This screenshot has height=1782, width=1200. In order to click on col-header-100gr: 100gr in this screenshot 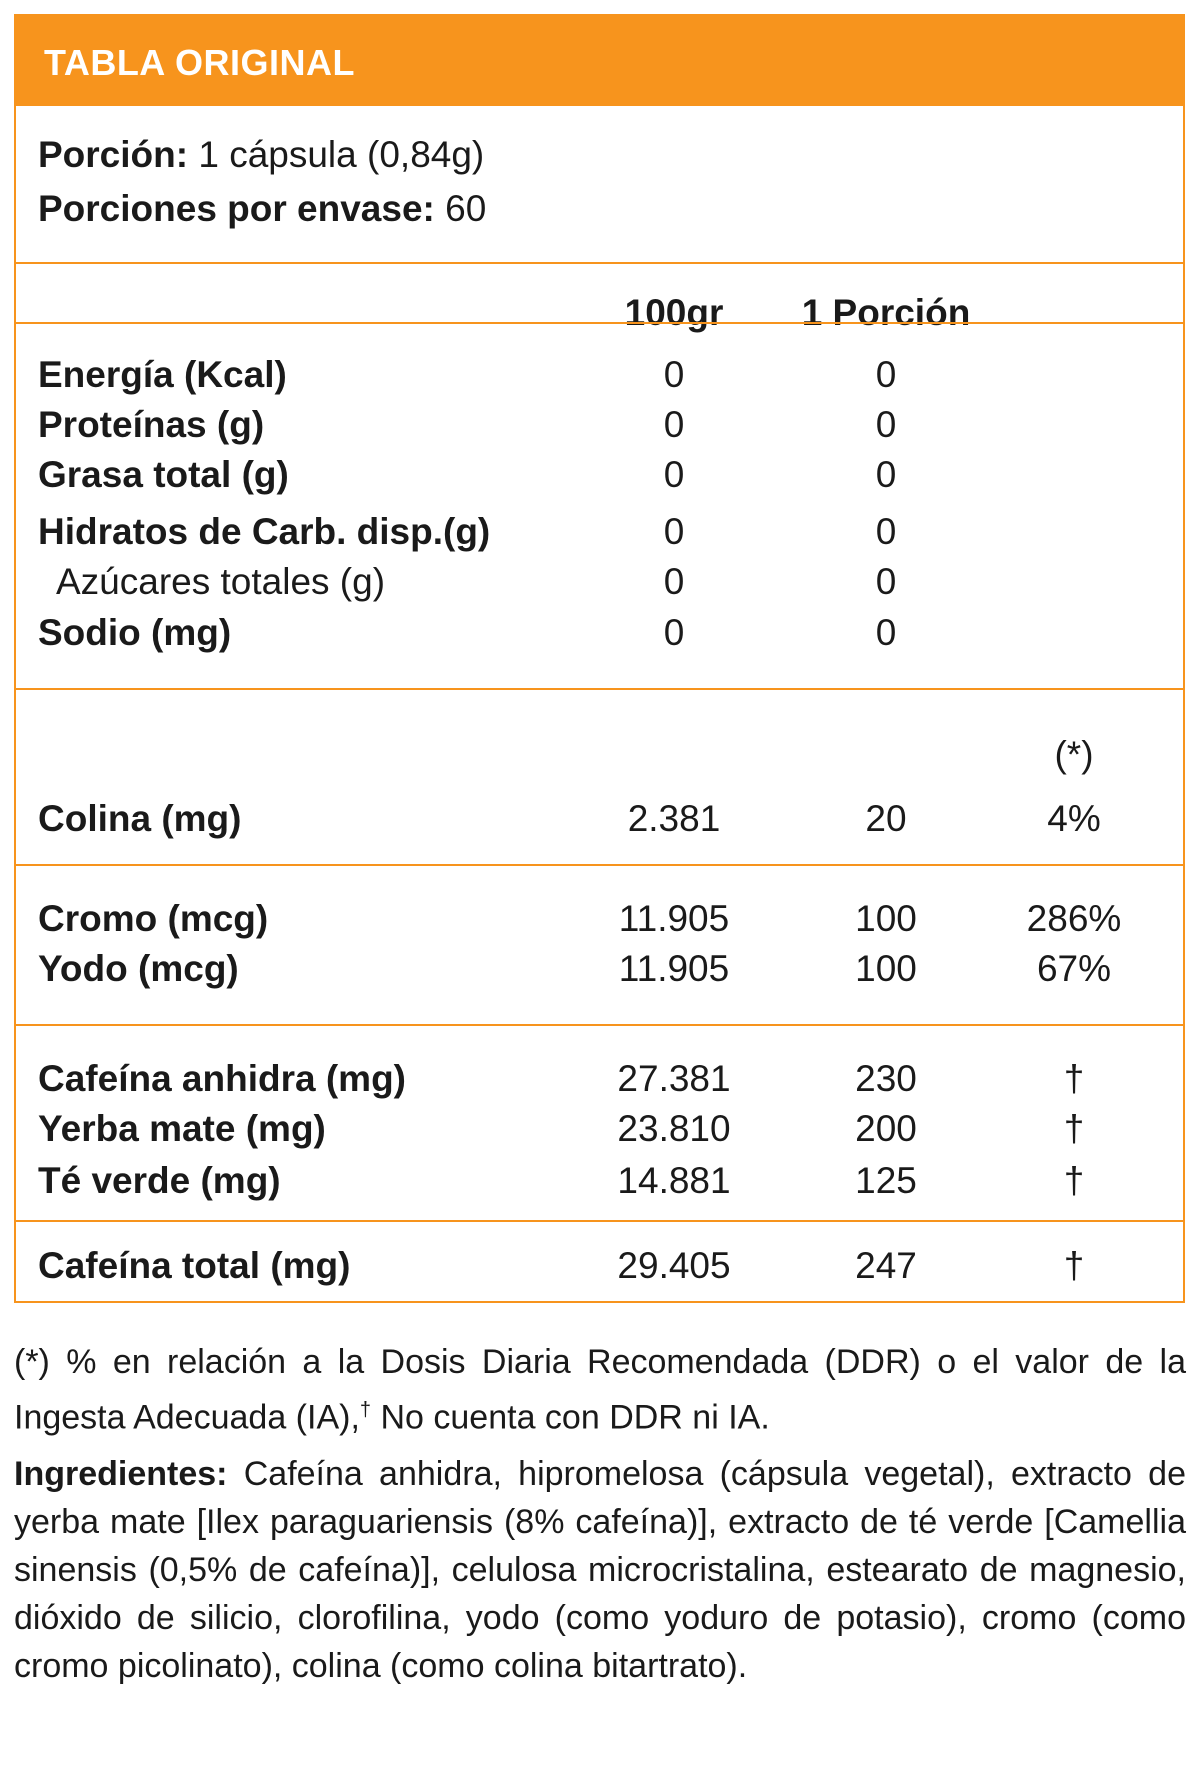, I will do `click(674, 312)`.